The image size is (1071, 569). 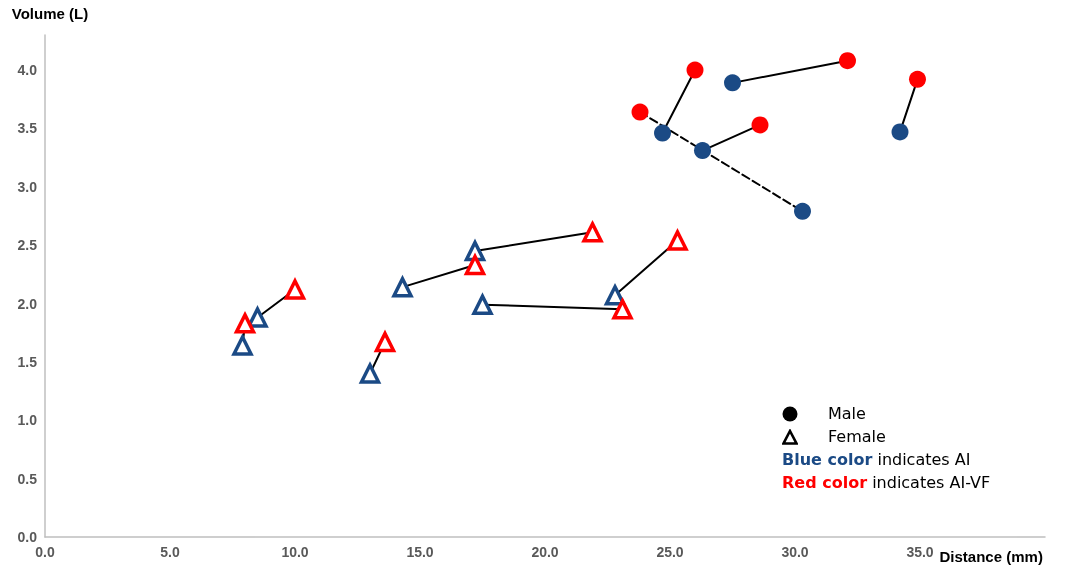 What do you see at coordinates (50, 13) in the screenshot?
I see `y-axis-title: Volume (L)` at bounding box center [50, 13].